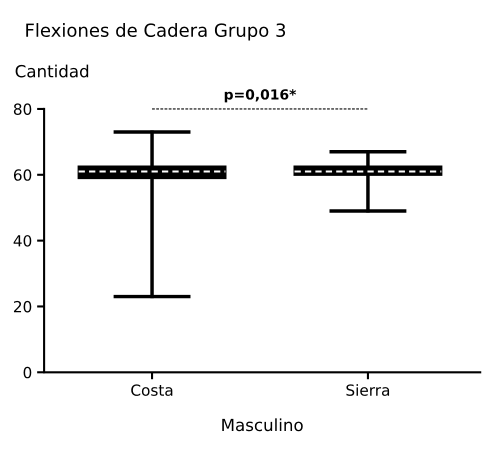  Describe the element at coordinates (23, 306) in the screenshot. I see `y-tick-label: 20` at that location.